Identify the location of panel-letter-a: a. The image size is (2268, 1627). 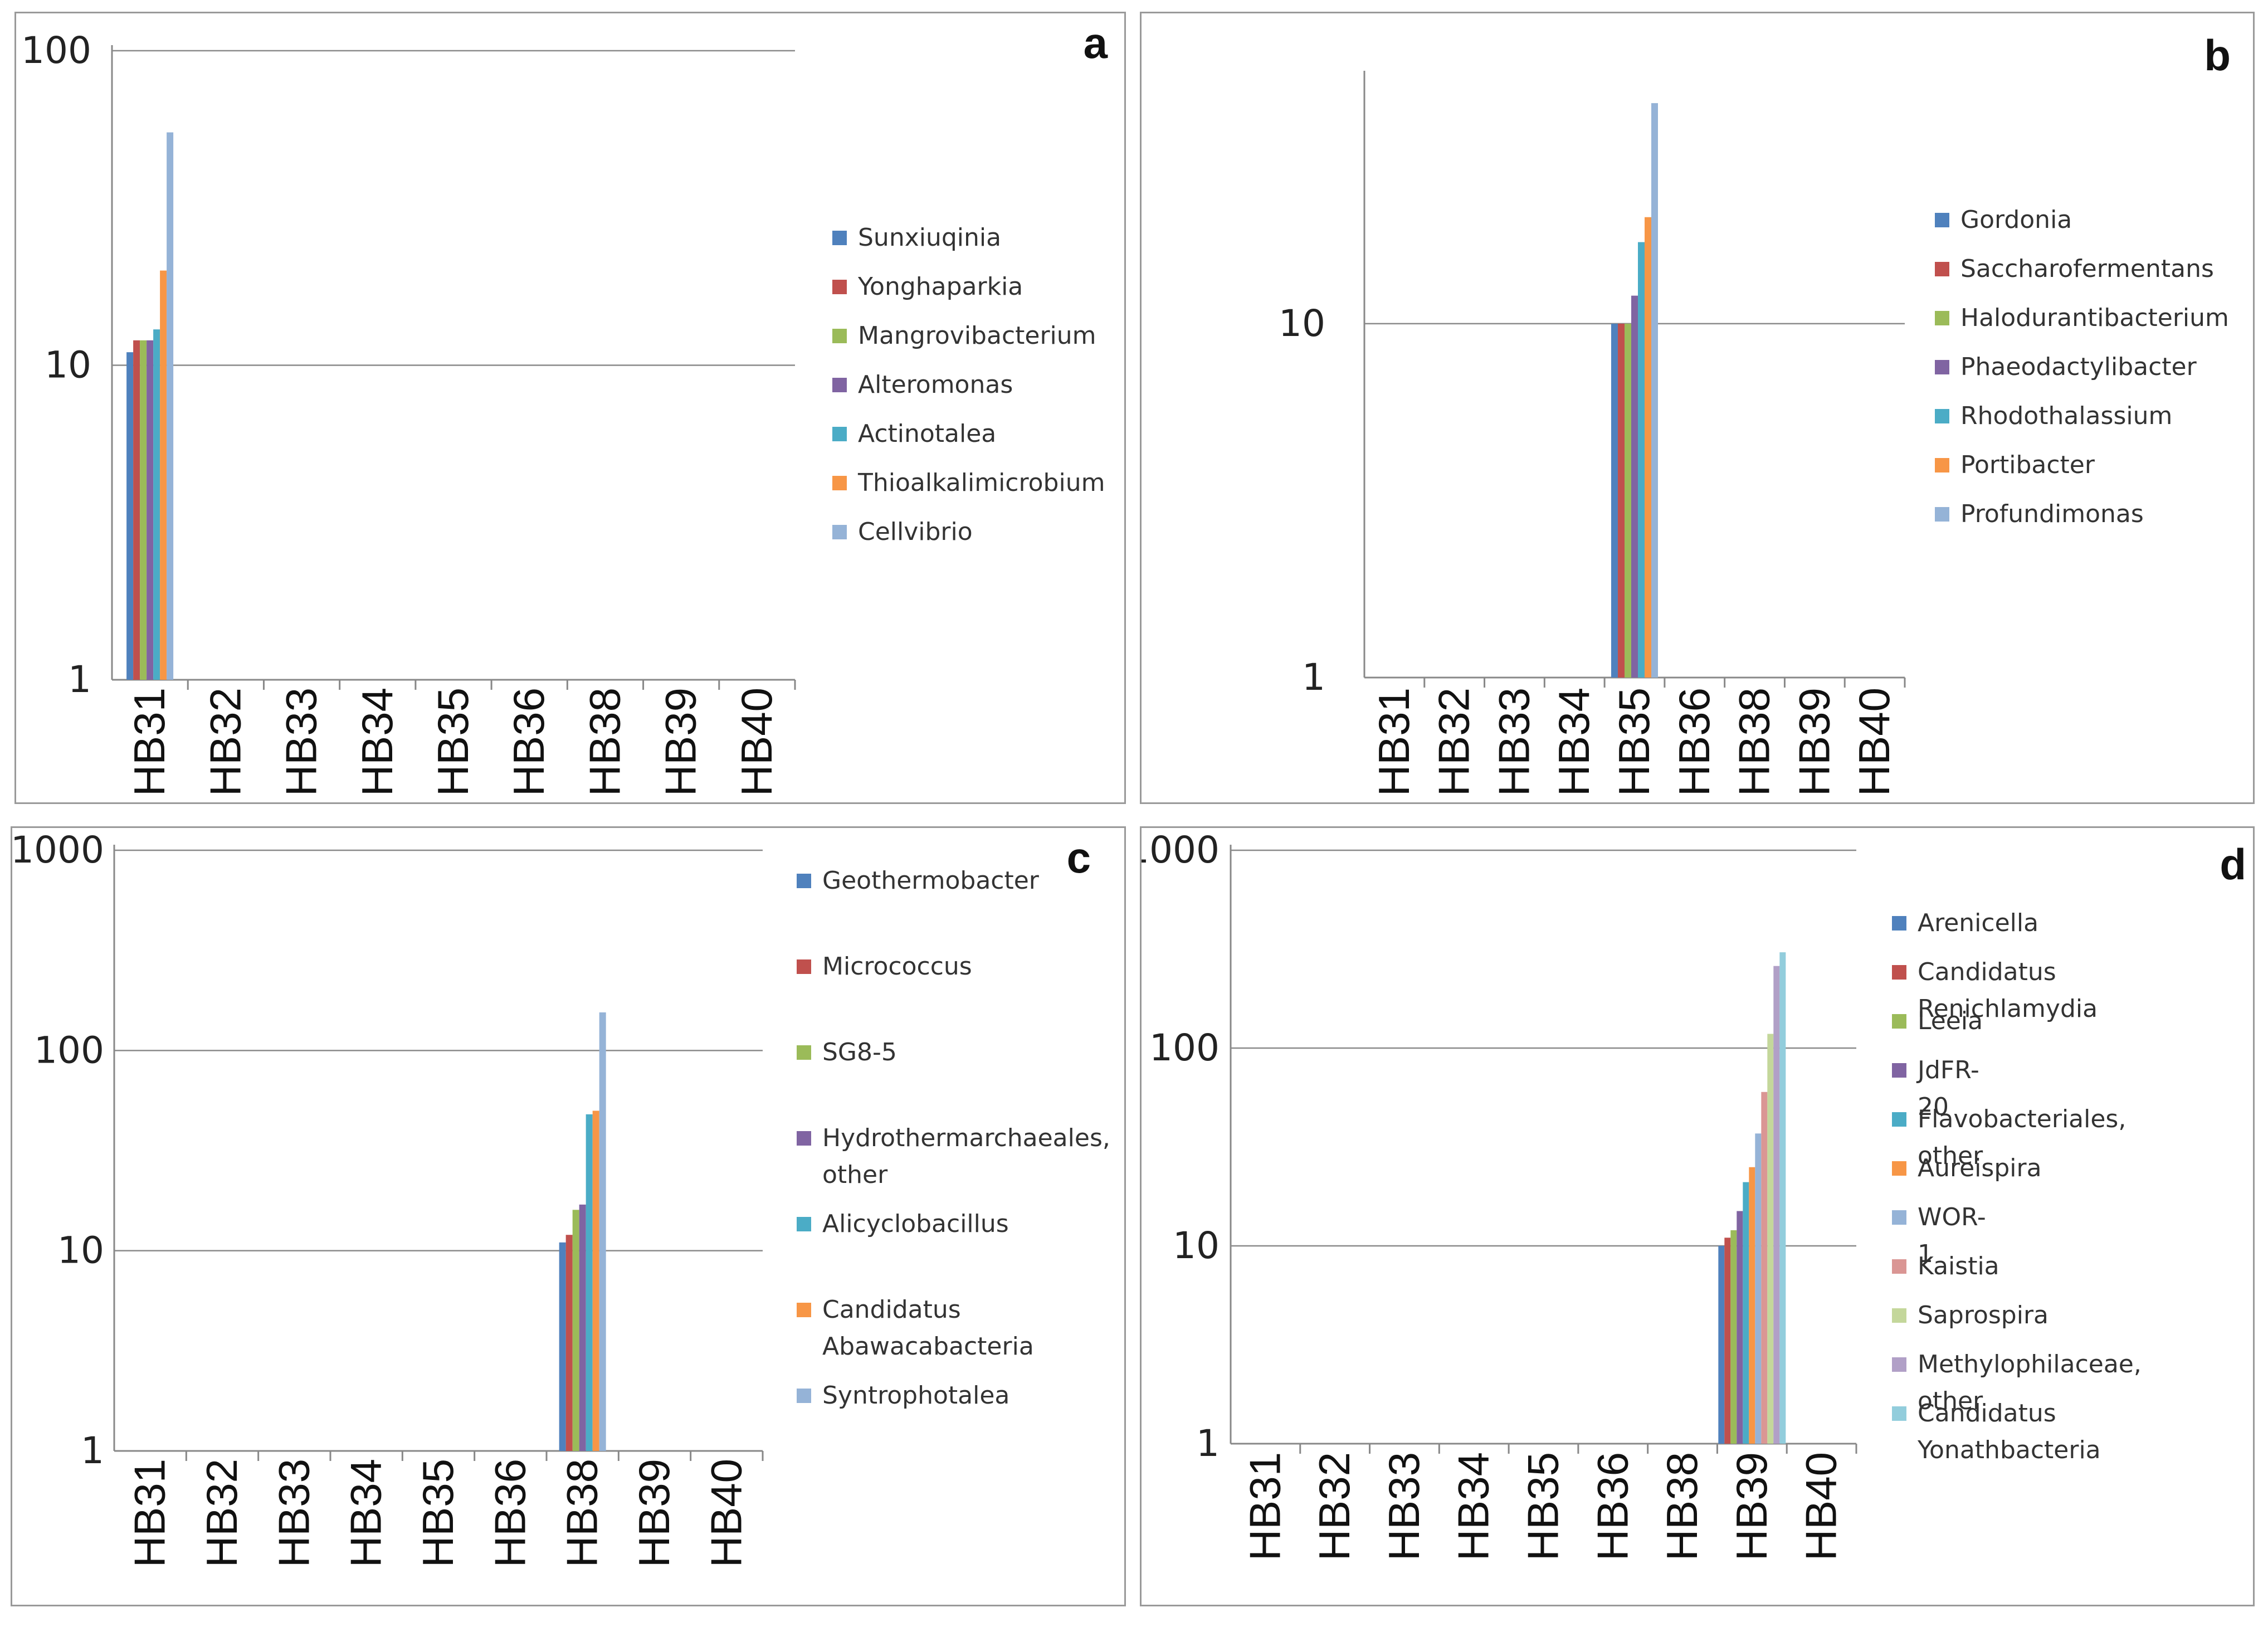
(1095, 42).